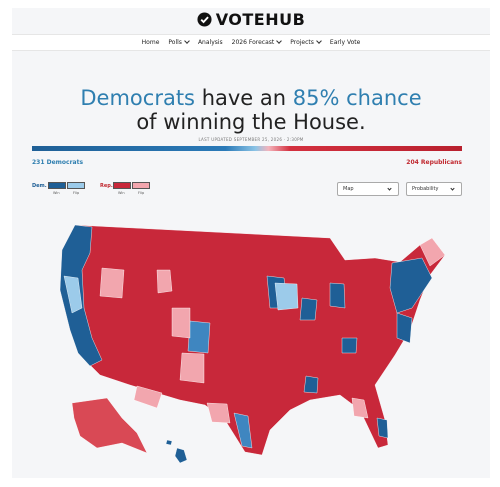  I want to click on headline-chance: 85% chance, so click(357, 98).